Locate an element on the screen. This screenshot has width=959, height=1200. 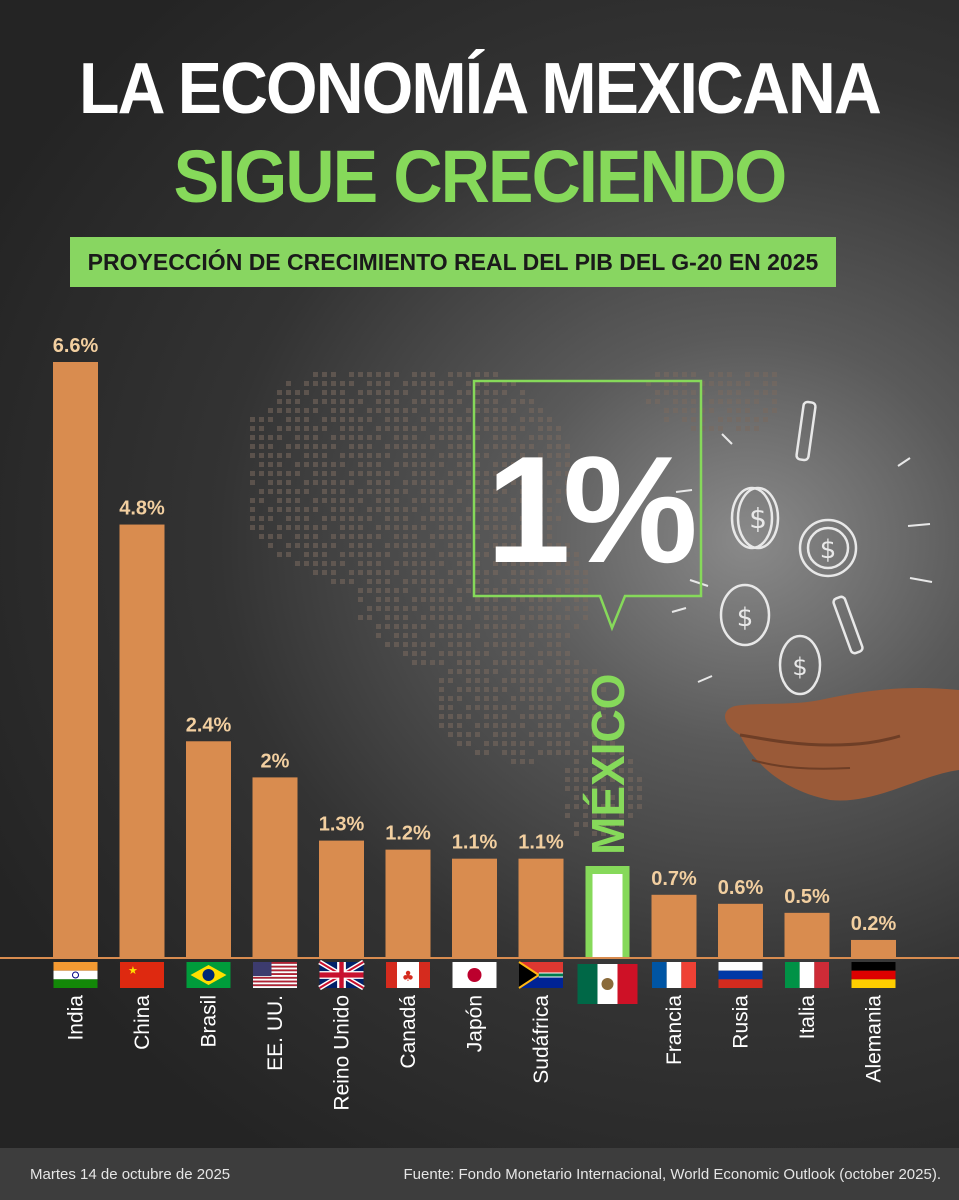
footer-date: Martes 14 de octubre de 2025 is located at coordinates (130, 1174).